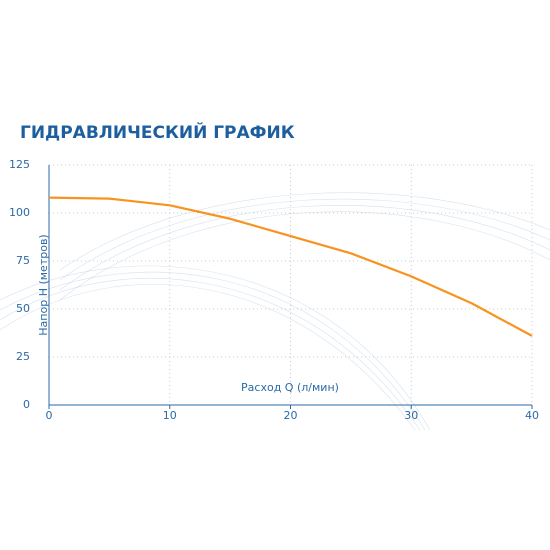 Image resolution: width=550 pixels, height=550 pixels. Describe the element at coordinates (532, 415) in the screenshot. I see `x-tick-label: 40` at that location.